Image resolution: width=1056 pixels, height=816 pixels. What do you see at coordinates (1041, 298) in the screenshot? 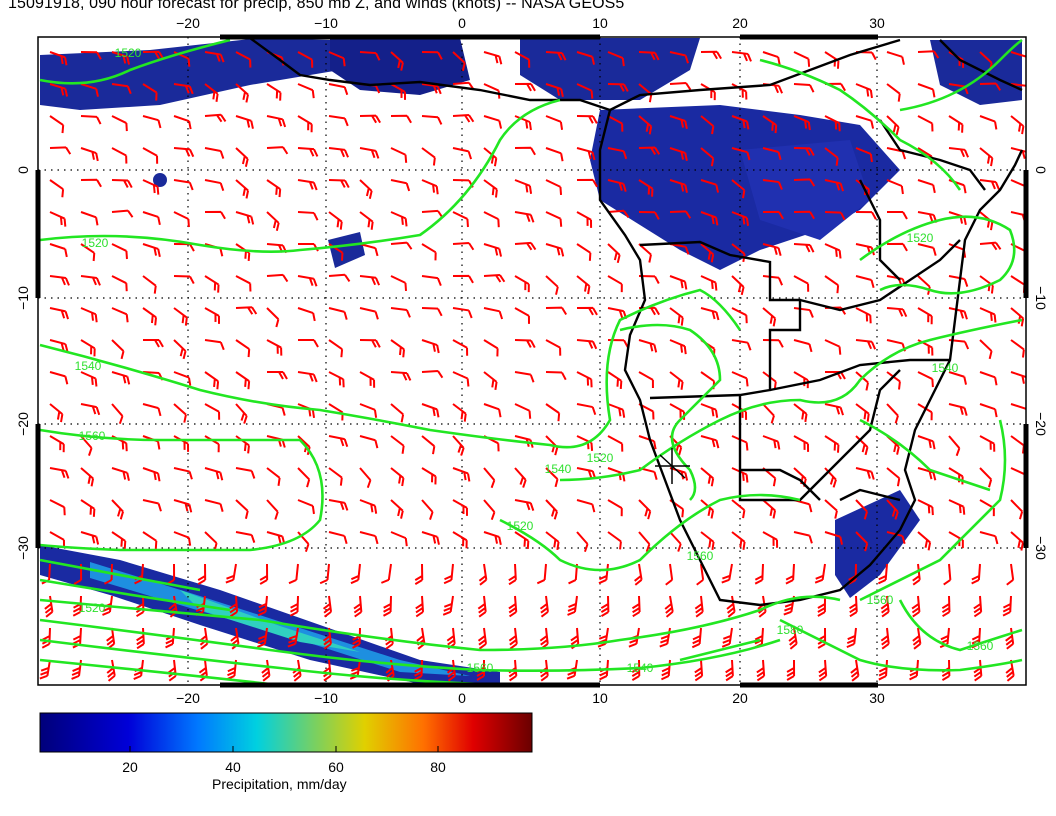
I see `lat-tick-right-2: −10` at bounding box center [1041, 298].